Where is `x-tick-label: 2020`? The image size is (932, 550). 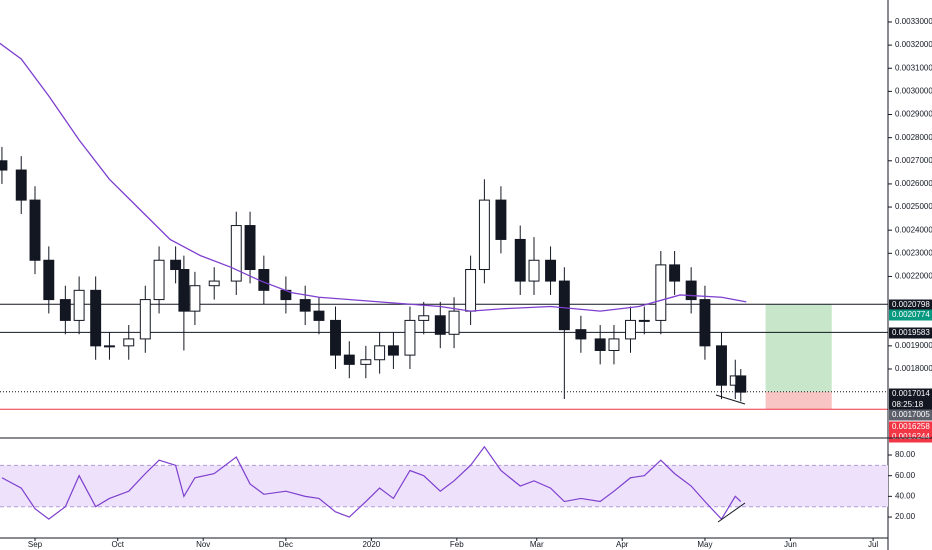 x-tick-label: 2020 is located at coordinates (371, 544).